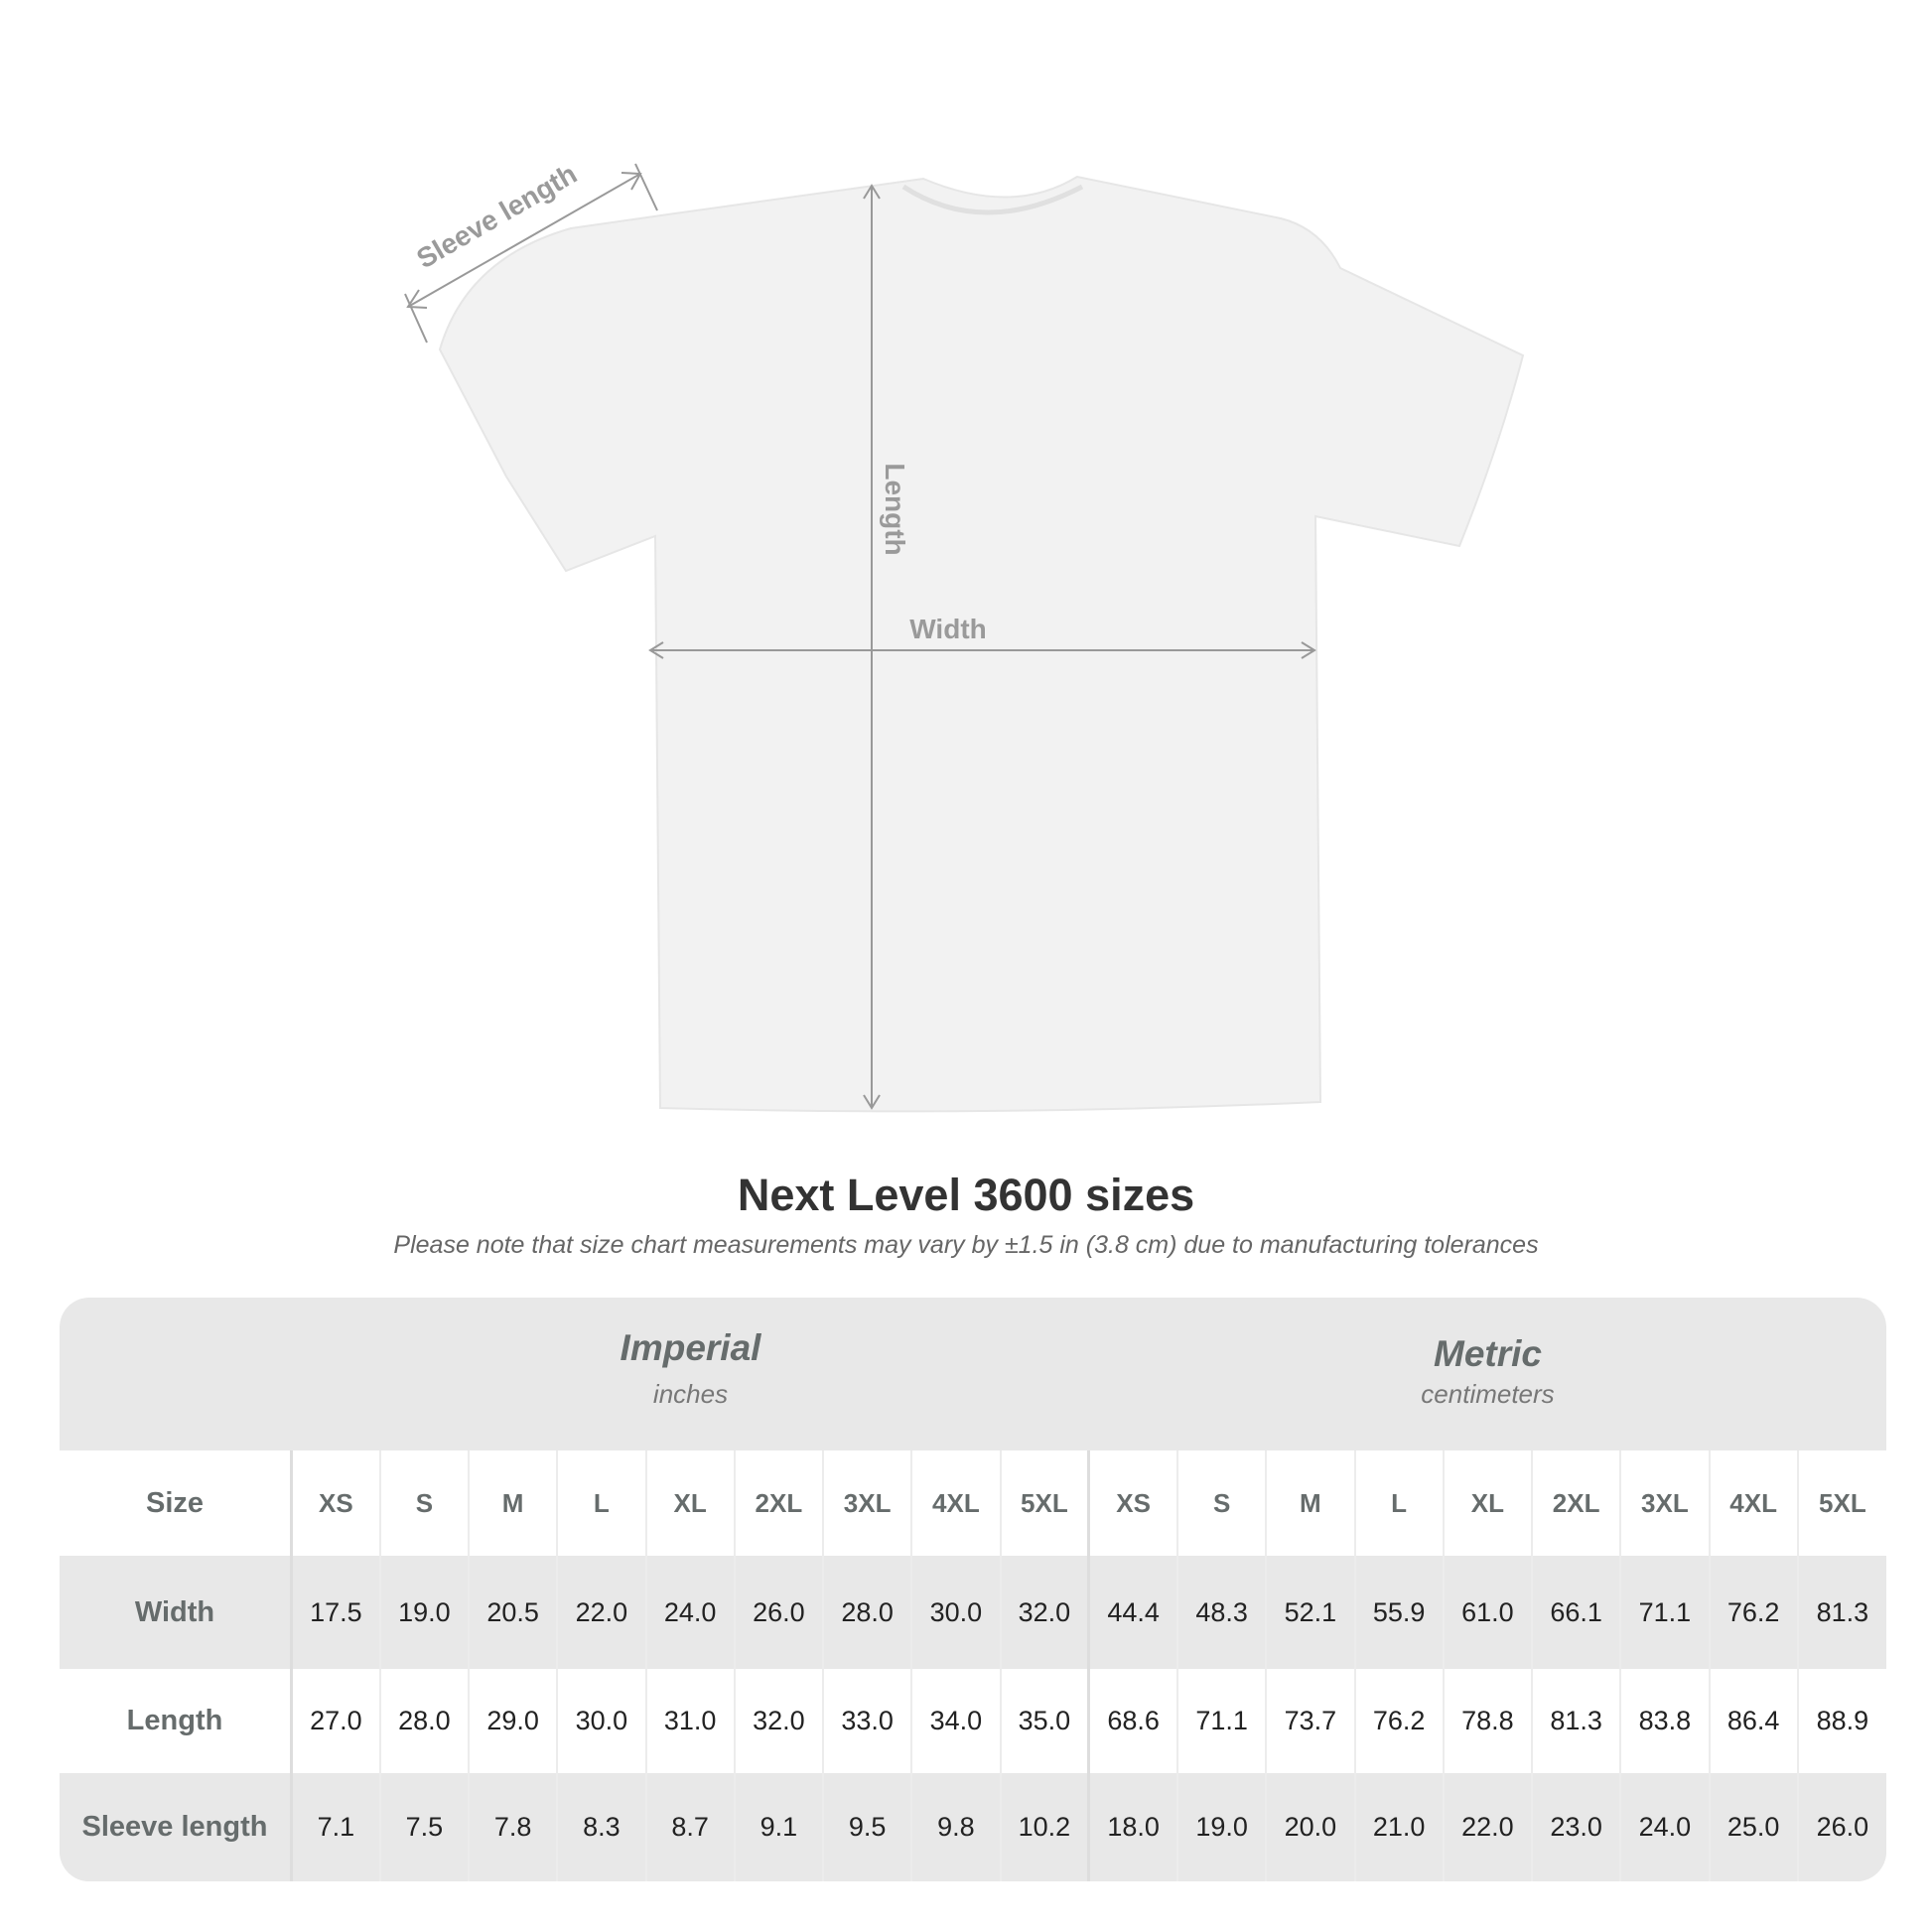 The width and height of the screenshot is (1932, 1932). What do you see at coordinates (690, 1503) in the screenshot?
I see `imperial-cell: XL` at bounding box center [690, 1503].